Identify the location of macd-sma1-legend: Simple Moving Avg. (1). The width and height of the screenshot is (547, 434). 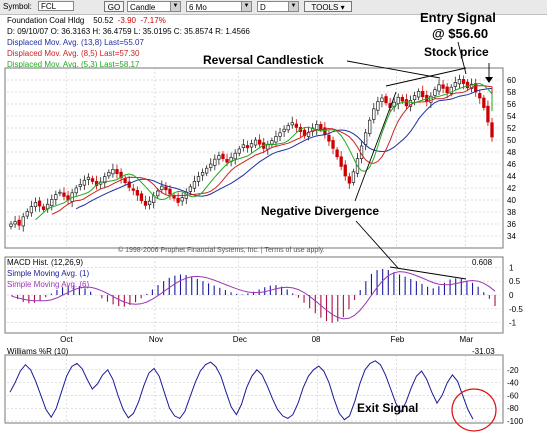
(48, 273).